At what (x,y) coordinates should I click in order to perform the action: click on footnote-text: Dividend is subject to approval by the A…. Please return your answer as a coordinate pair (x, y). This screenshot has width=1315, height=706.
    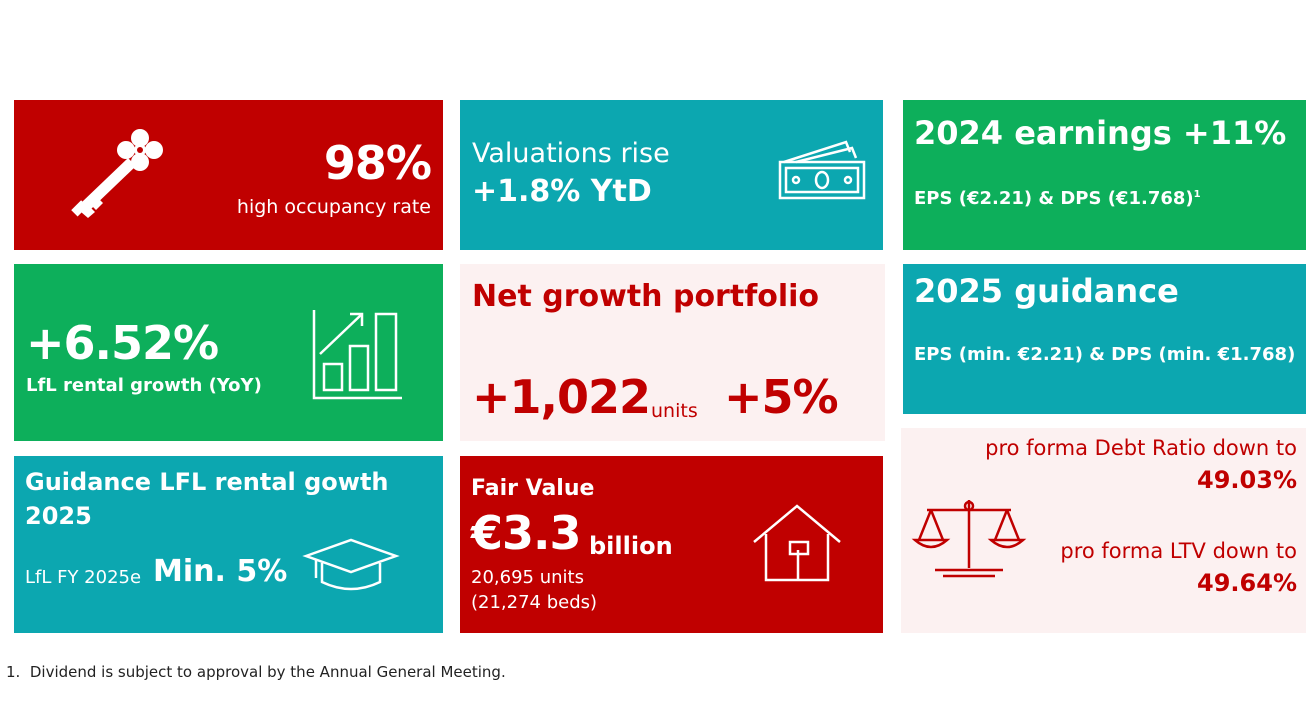
    Looking at the image, I should click on (267, 672).